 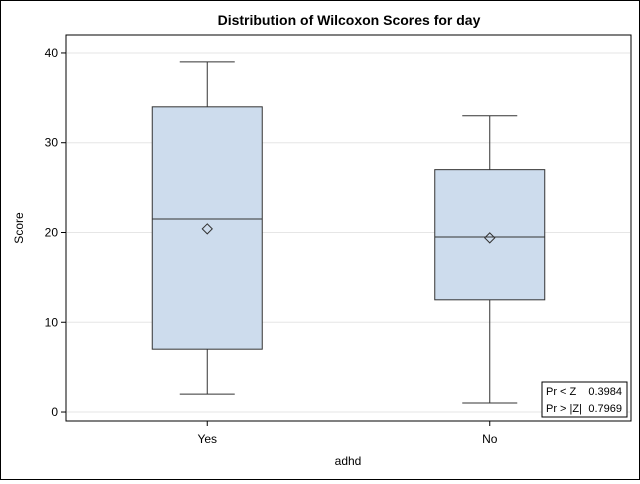 I want to click on y-axis-label: Score, so click(x=19, y=228).